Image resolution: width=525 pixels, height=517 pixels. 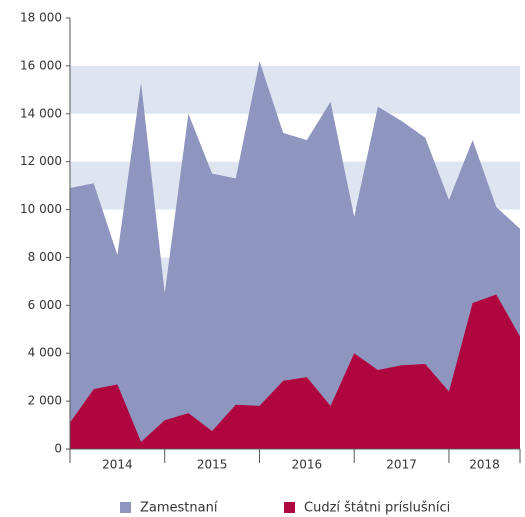 What do you see at coordinates (41, 65) in the screenshot?
I see `y-tick-label: 16 000` at bounding box center [41, 65].